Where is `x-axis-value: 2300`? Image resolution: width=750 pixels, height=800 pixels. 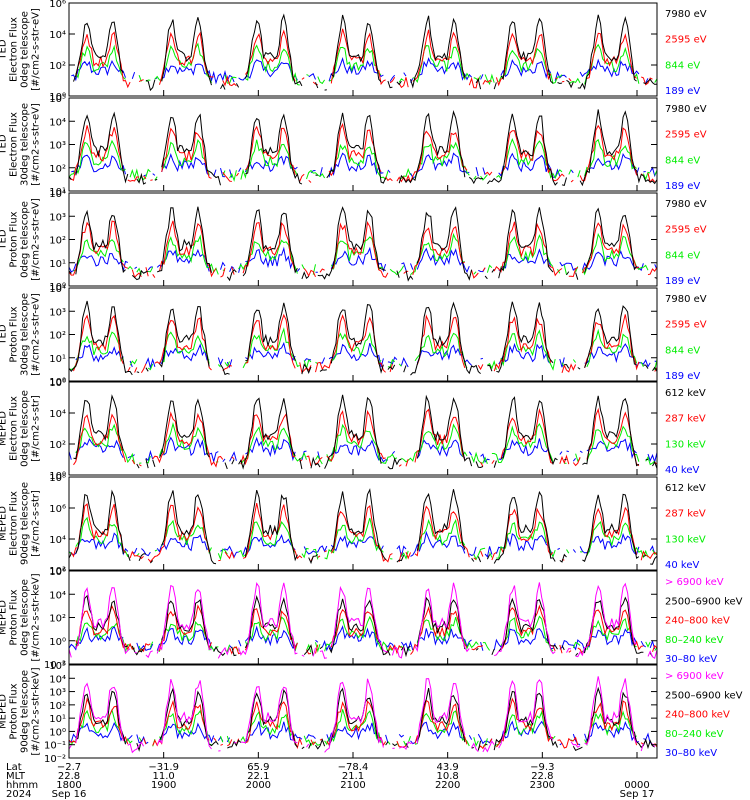 x-axis-value: 2300 is located at coordinates (542, 785).